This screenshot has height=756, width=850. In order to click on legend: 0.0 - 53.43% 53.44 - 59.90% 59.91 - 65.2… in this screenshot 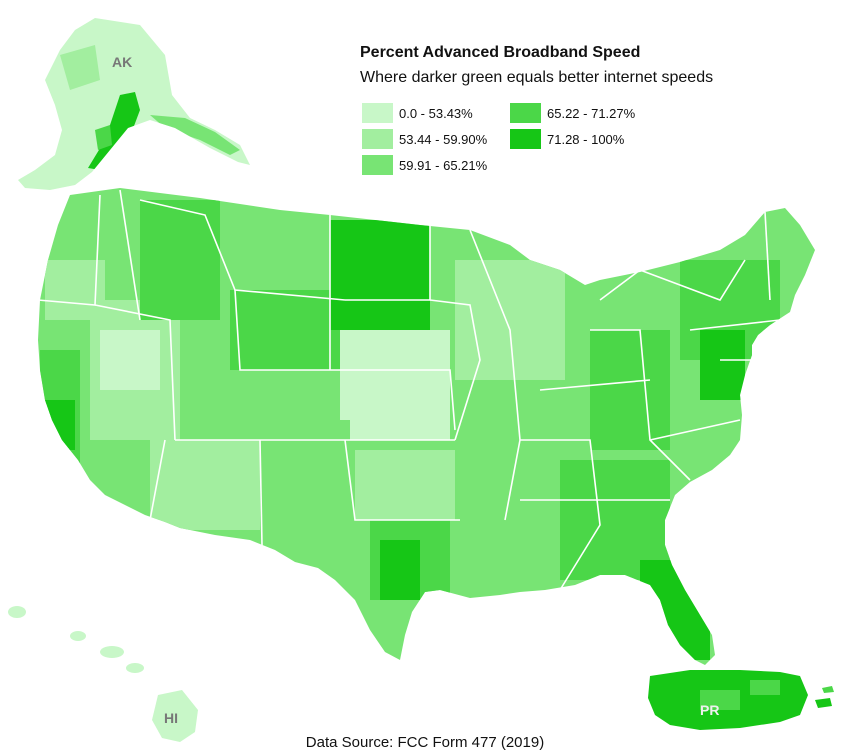, I will do `click(522, 140)`.